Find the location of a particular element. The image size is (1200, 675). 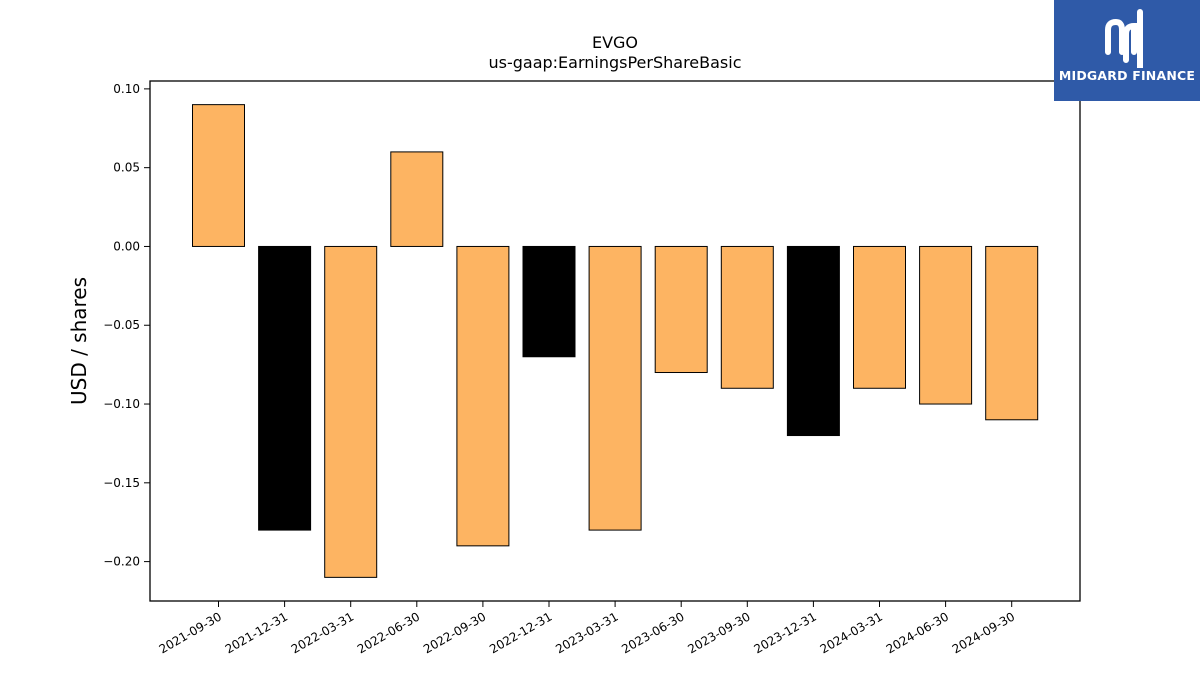

x-tick-label: 2022-03-31 is located at coordinates (322, 632).